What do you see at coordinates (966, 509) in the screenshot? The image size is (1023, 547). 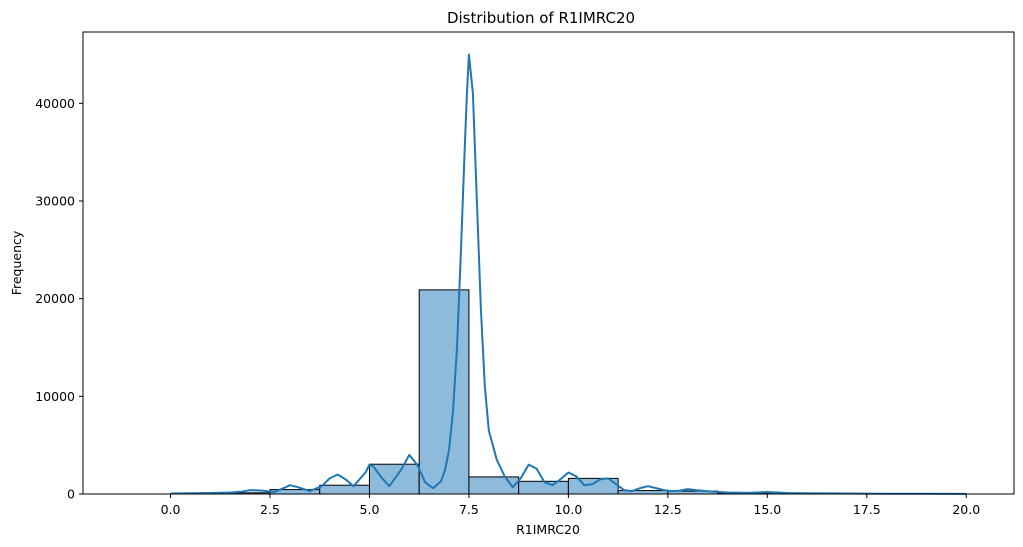 I see `x-tick-label: 20.0` at bounding box center [966, 509].